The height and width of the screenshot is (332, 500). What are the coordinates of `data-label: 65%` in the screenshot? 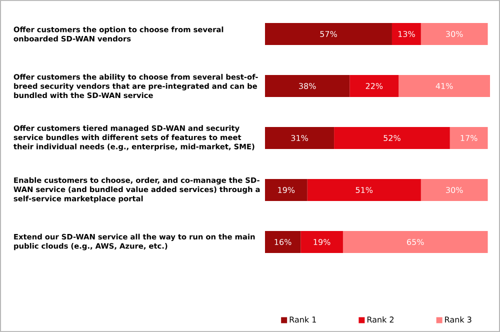 It's located at (415, 242).